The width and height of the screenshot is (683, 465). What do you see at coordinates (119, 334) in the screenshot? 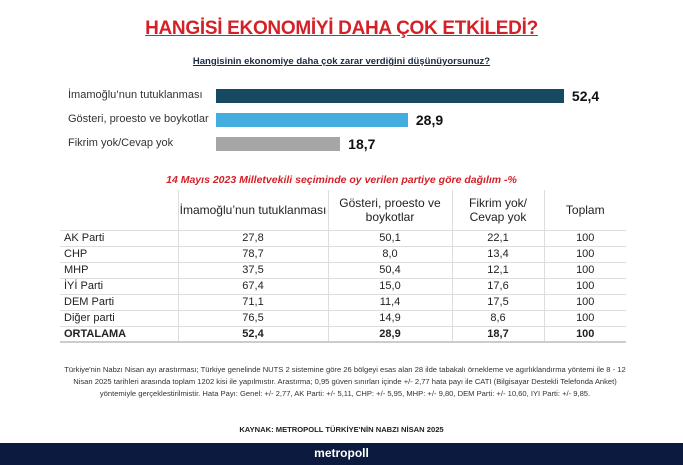
I see `row-label: ORTALAMA` at bounding box center [119, 334].